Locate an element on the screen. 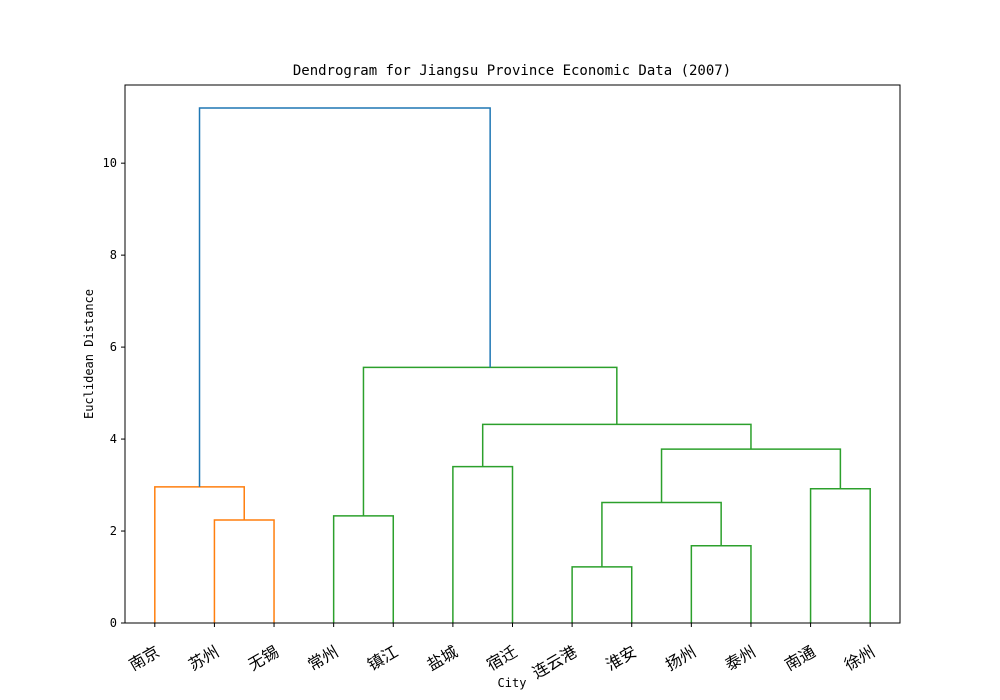  y-tick-label-0: 0 is located at coordinates (113, 623).